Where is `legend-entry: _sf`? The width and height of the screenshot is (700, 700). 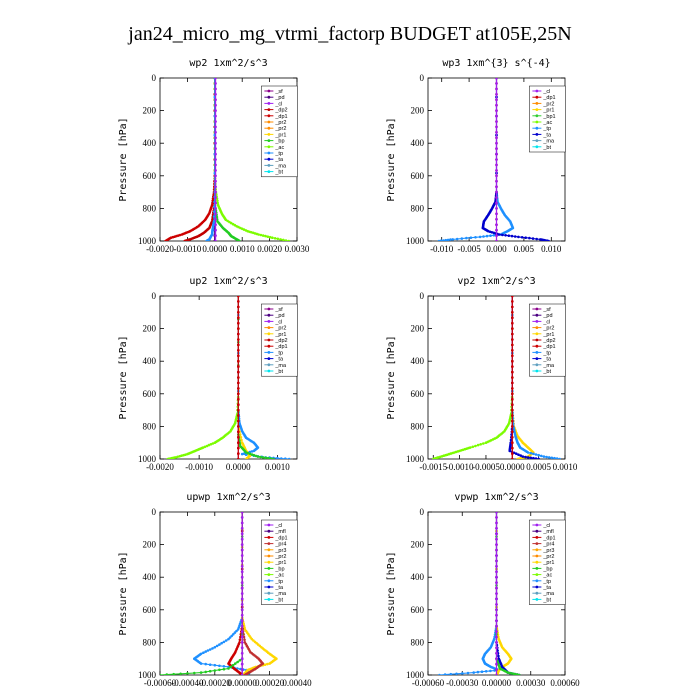 legend-entry: _sf is located at coordinates (278, 92).